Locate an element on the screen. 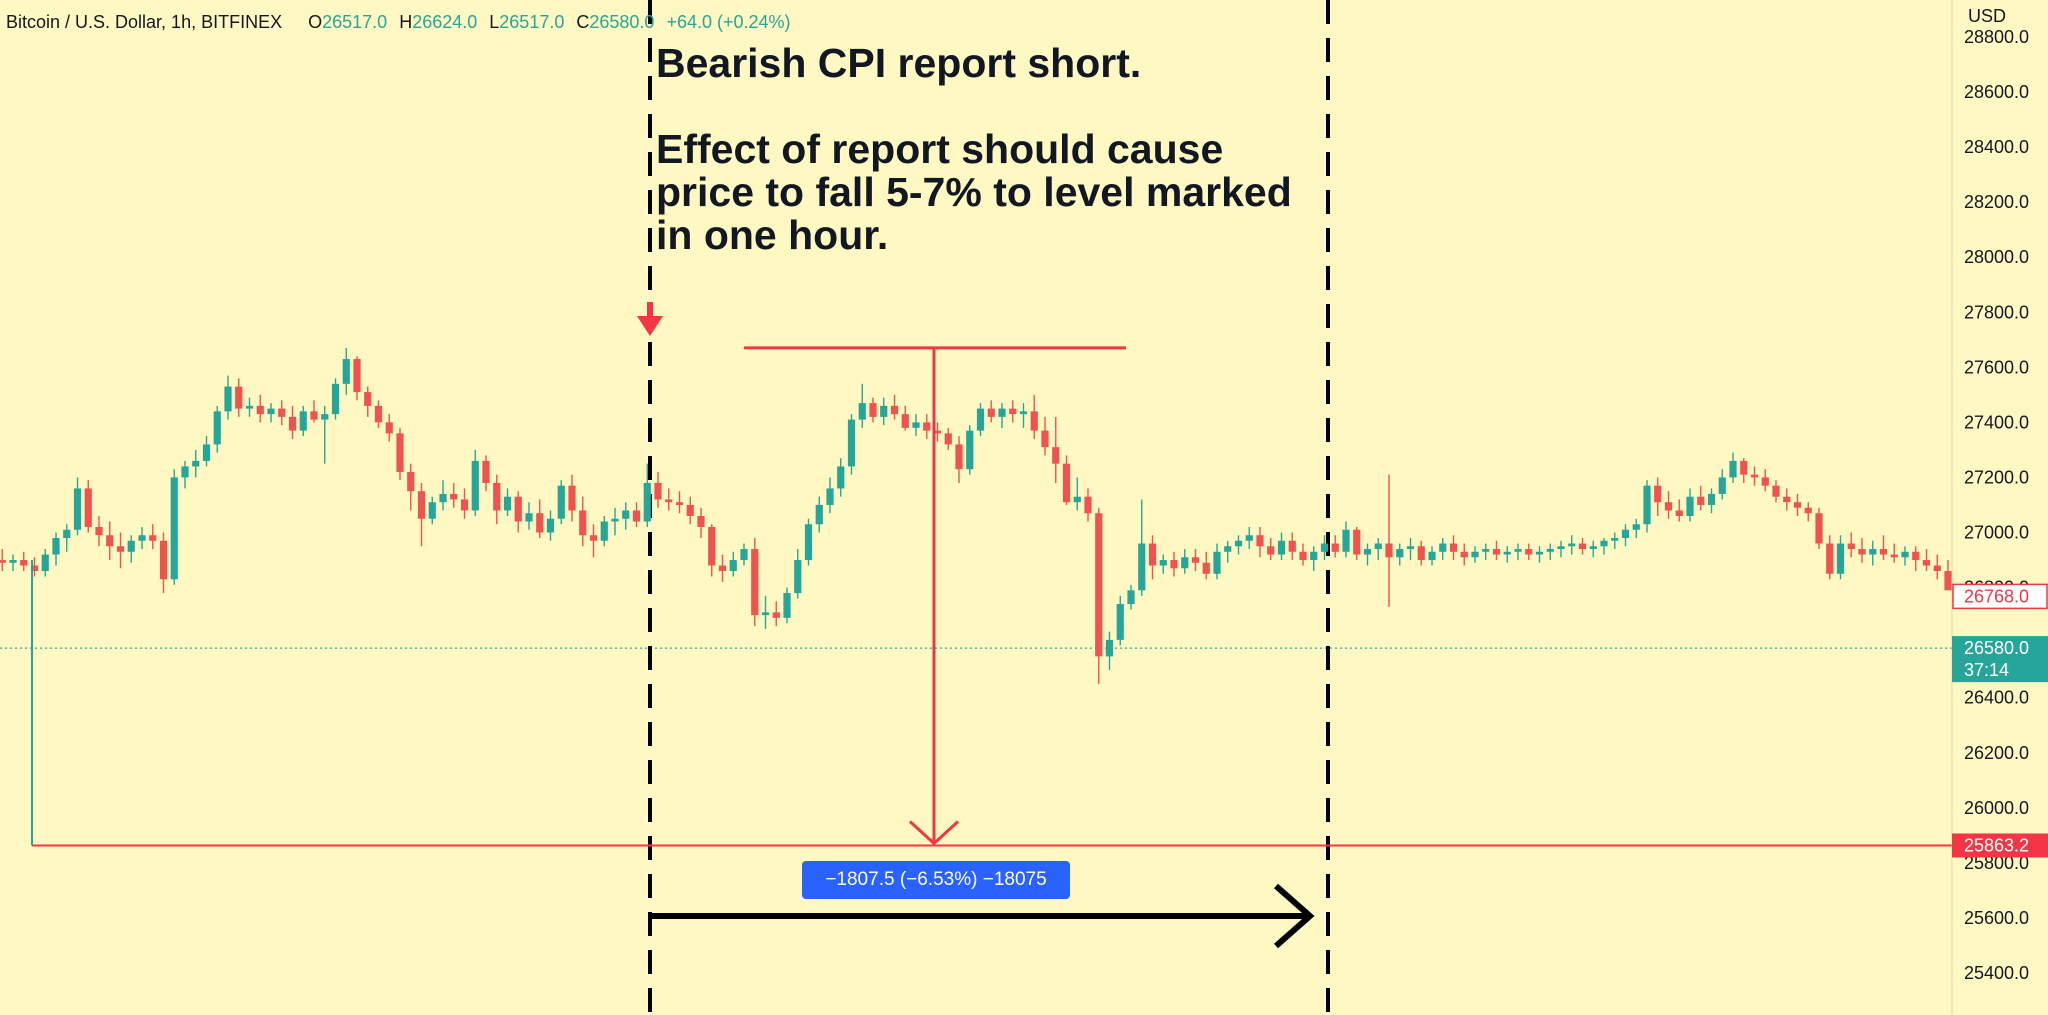 Image resolution: width=2048 pixels, height=1015 pixels. price-range-measure is located at coordinates (935, 596).